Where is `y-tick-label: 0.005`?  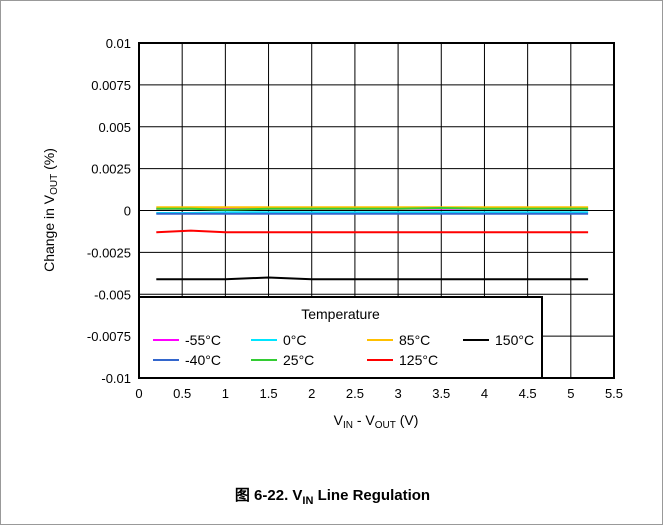 y-tick-label: 0.005 is located at coordinates (114, 127).